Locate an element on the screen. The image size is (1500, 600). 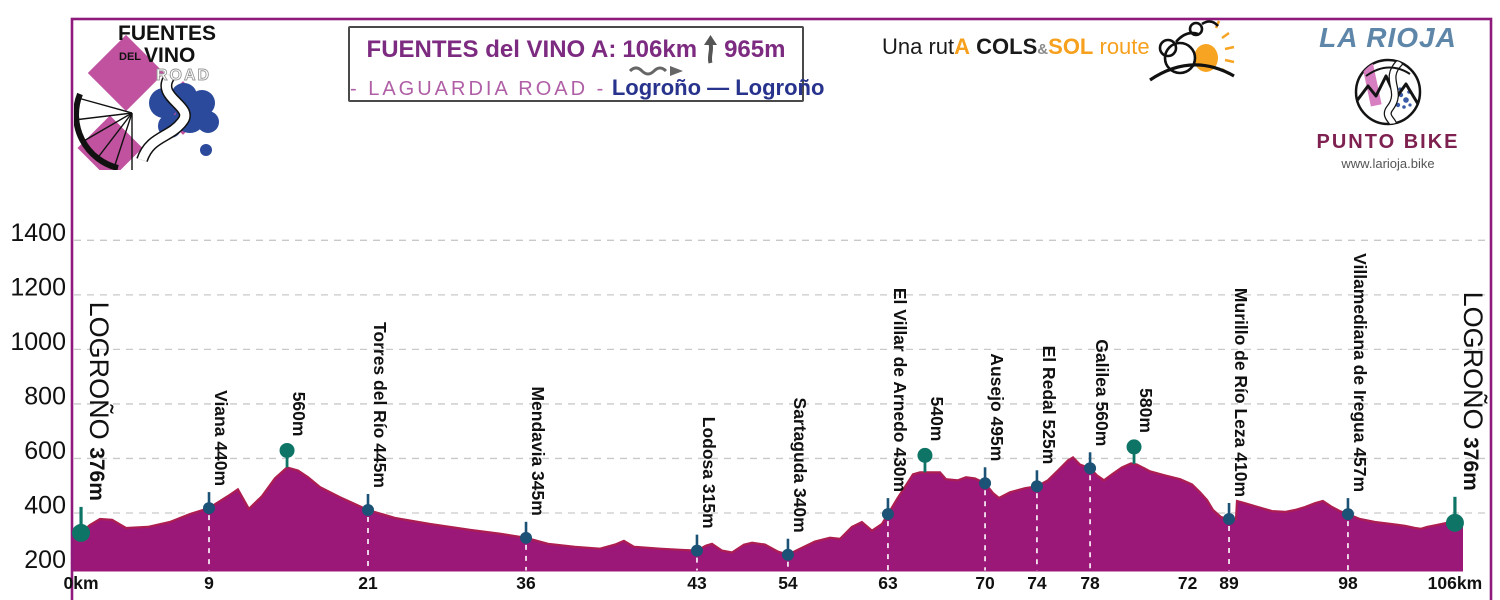
waypoint-label: Murillo de Río Leza 410m is located at coordinates (1241, 392).